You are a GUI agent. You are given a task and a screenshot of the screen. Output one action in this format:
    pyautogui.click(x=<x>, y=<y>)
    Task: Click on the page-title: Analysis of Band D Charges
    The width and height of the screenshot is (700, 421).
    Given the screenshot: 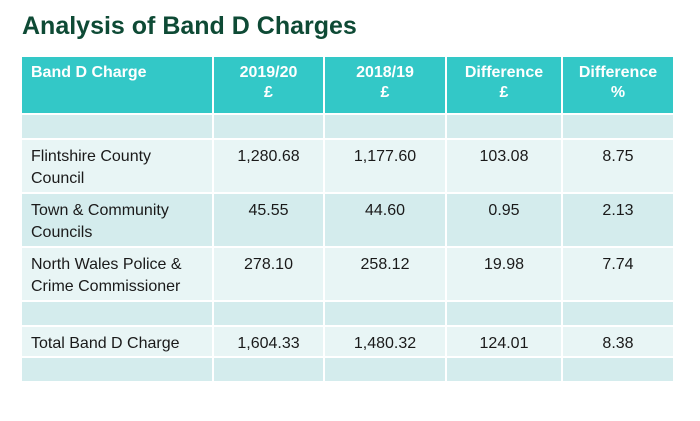 What is the action you would take?
    pyautogui.click(x=189, y=26)
    